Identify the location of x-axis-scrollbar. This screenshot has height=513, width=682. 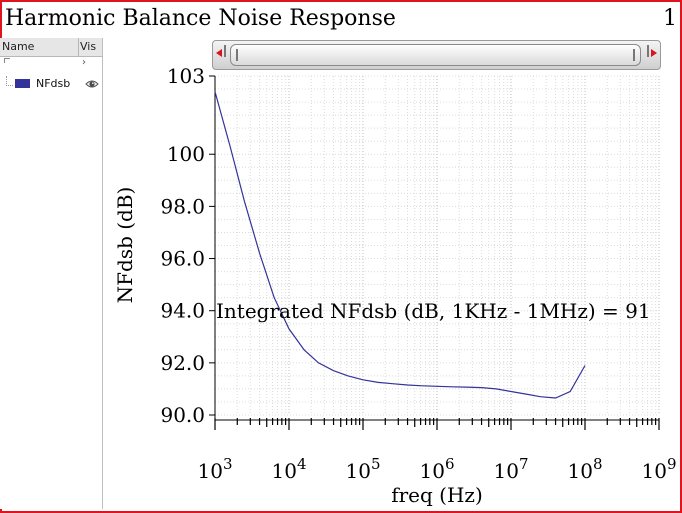
(436, 55).